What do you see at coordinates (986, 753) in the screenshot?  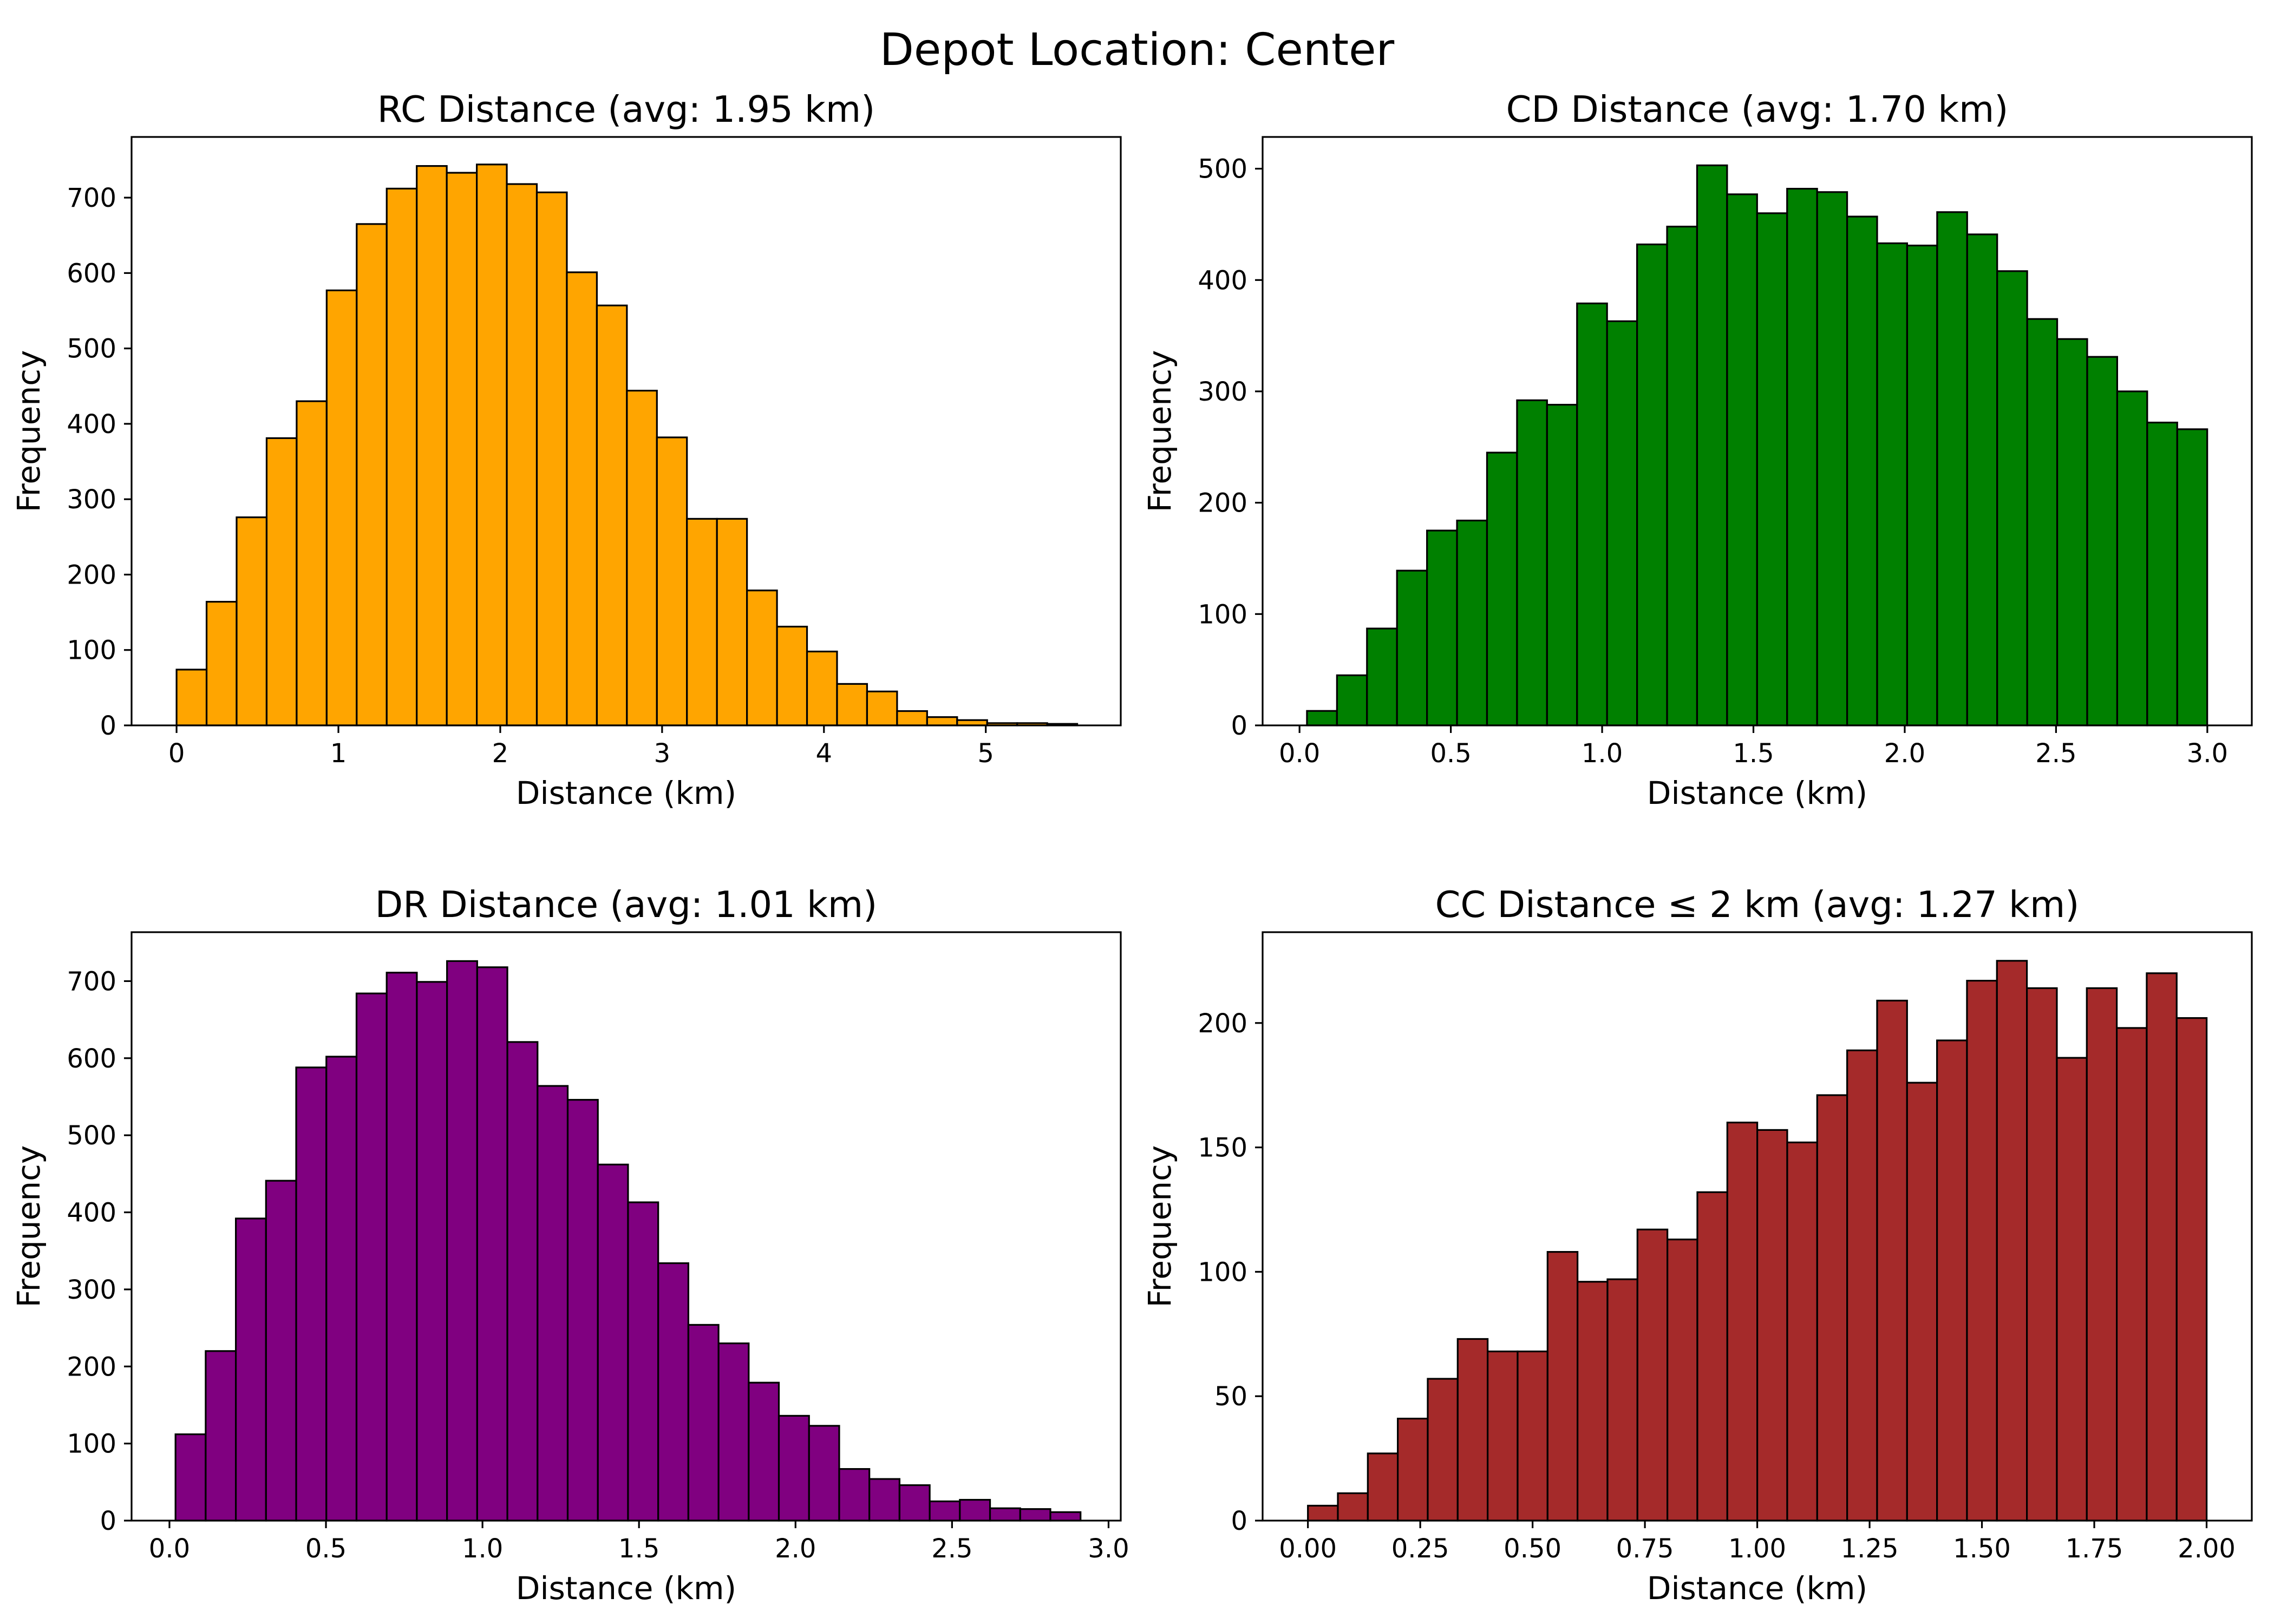 I see `rc-x-tick-label: 5` at bounding box center [986, 753].